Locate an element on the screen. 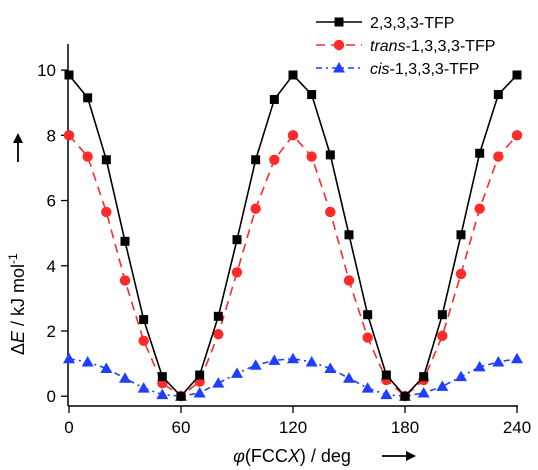 This screenshot has width=538, height=470. x-tick-label: 180 is located at coordinates (405, 427).